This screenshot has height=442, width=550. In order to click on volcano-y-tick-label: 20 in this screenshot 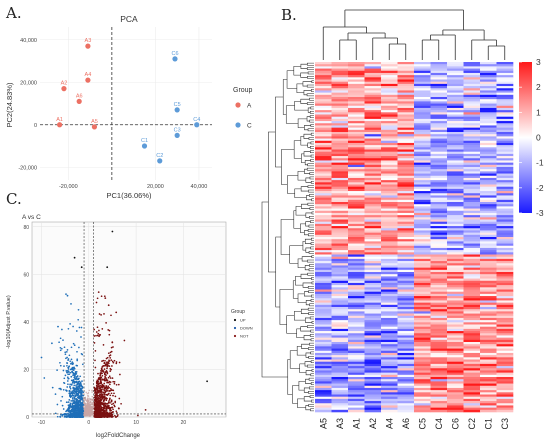, I will do `click(26, 370)`.